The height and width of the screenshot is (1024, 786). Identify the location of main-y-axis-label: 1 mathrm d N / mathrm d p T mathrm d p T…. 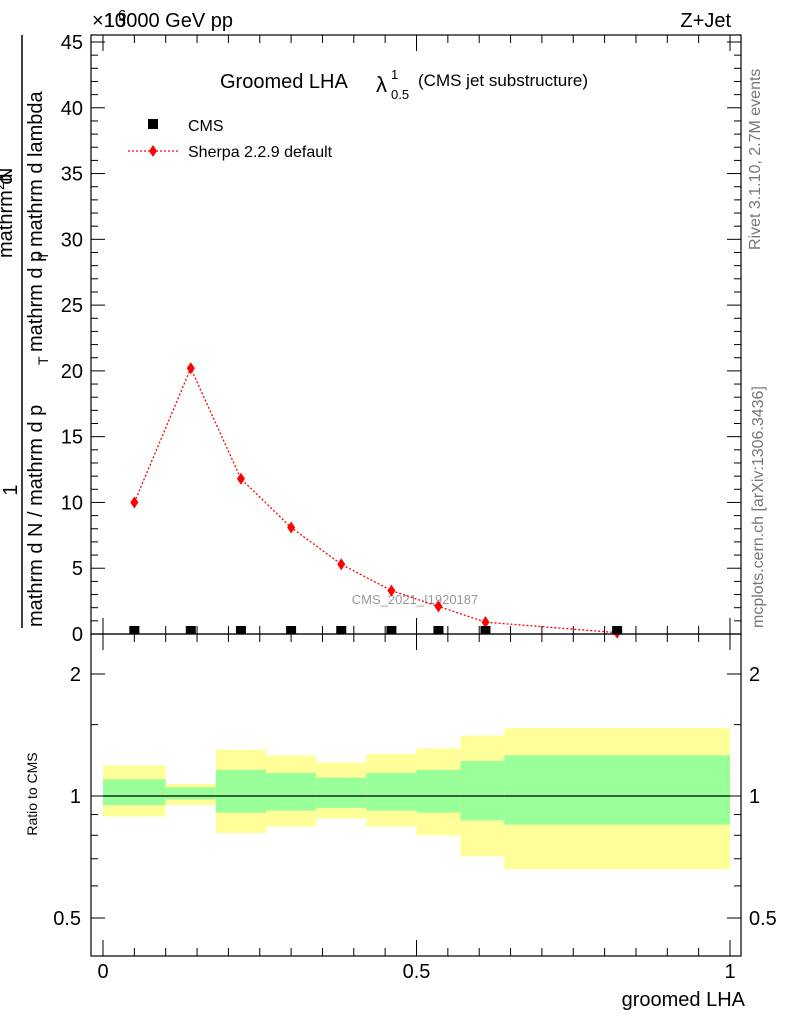
(25, 331).